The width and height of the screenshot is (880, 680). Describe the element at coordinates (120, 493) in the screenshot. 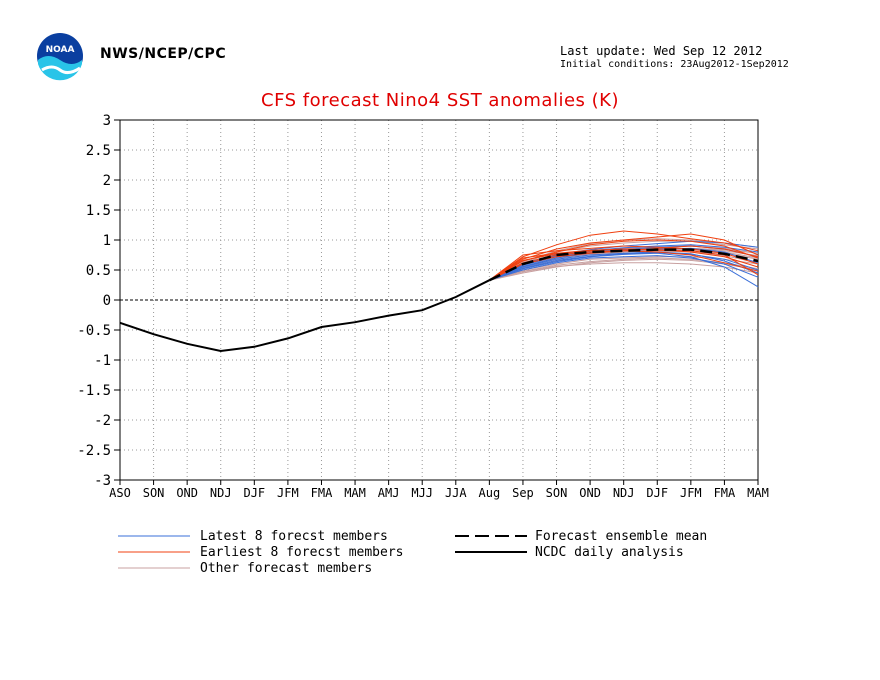

I see `x-tick-label: ASO` at that location.